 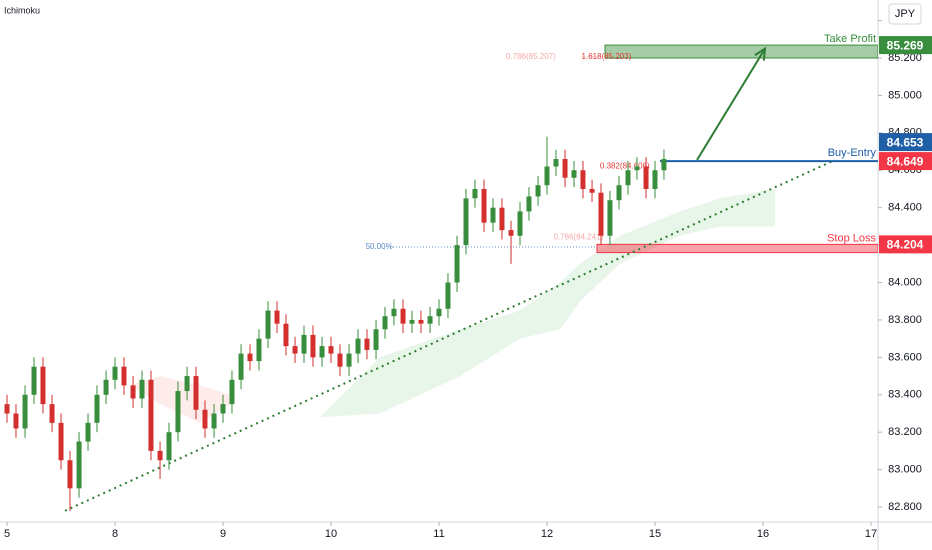 What do you see at coordinates (763, 534) in the screenshot?
I see `x-tick-label: 16` at bounding box center [763, 534].